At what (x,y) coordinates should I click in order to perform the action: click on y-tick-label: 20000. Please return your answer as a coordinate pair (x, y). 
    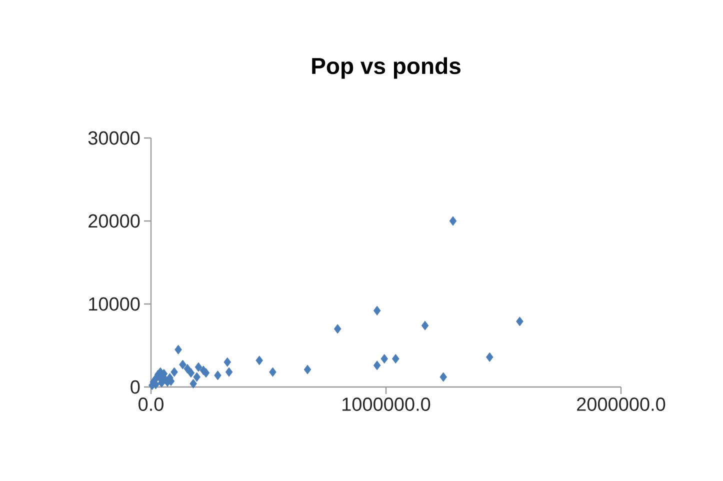
    Looking at the image, I should click on (114, 221).